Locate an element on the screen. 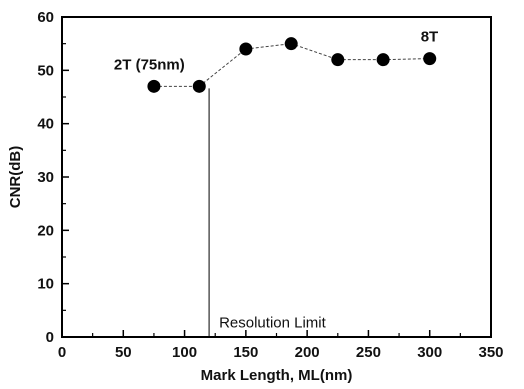  y-tick-label: 30 is located at coordinates (45, 177).